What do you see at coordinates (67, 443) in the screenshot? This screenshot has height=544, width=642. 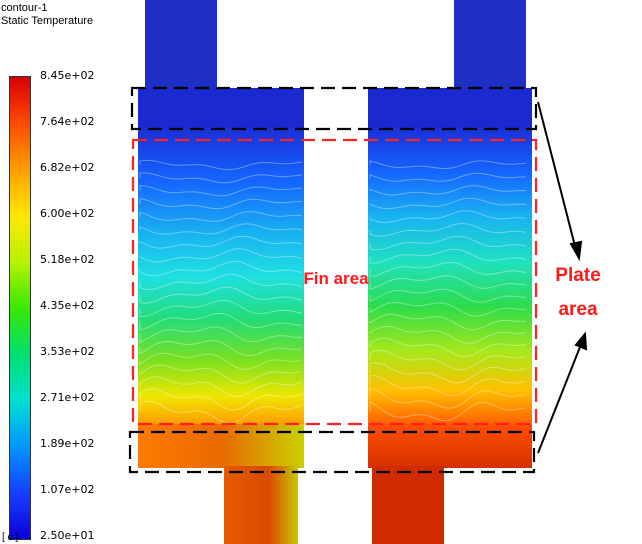 I see `colorbar-tick-label: 1.89e+02` at bounding box center [67, 443].